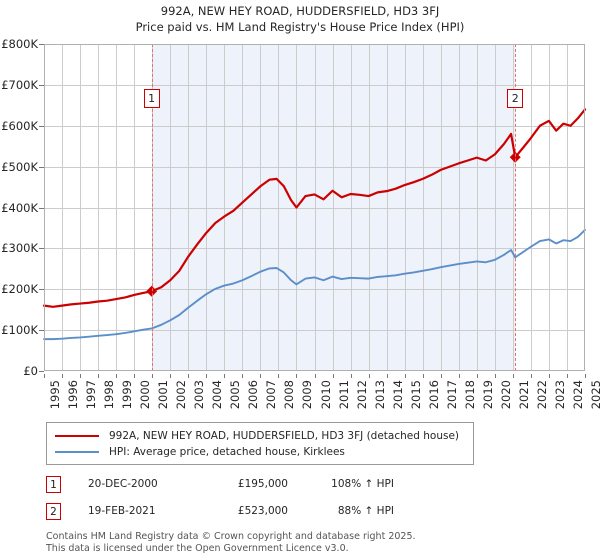  What do you see at coordinates (91, 395) in the screenshot?
I see `x-axis-tick-label: 1997` at bounding box center [91, 395].